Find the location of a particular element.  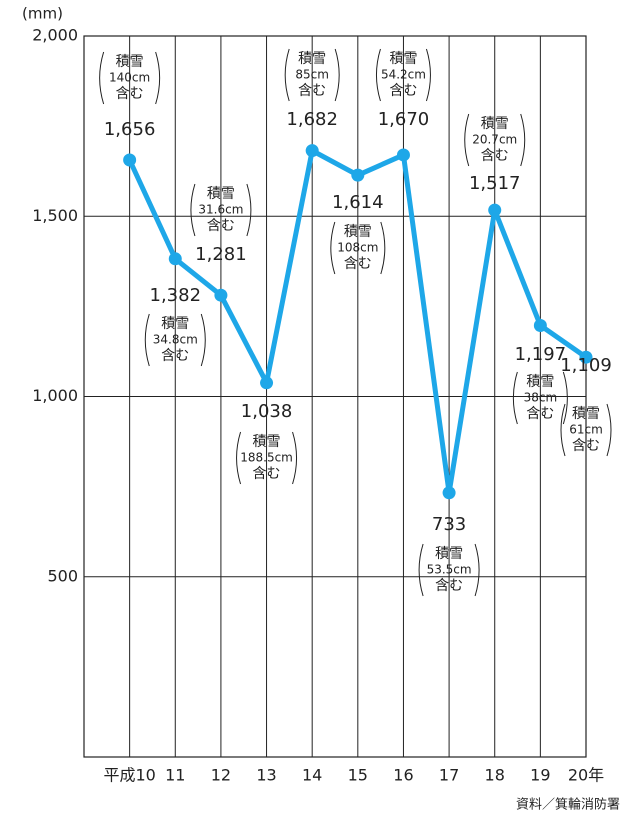

annotation-text: 108cm is located at coordinates (357, 248).